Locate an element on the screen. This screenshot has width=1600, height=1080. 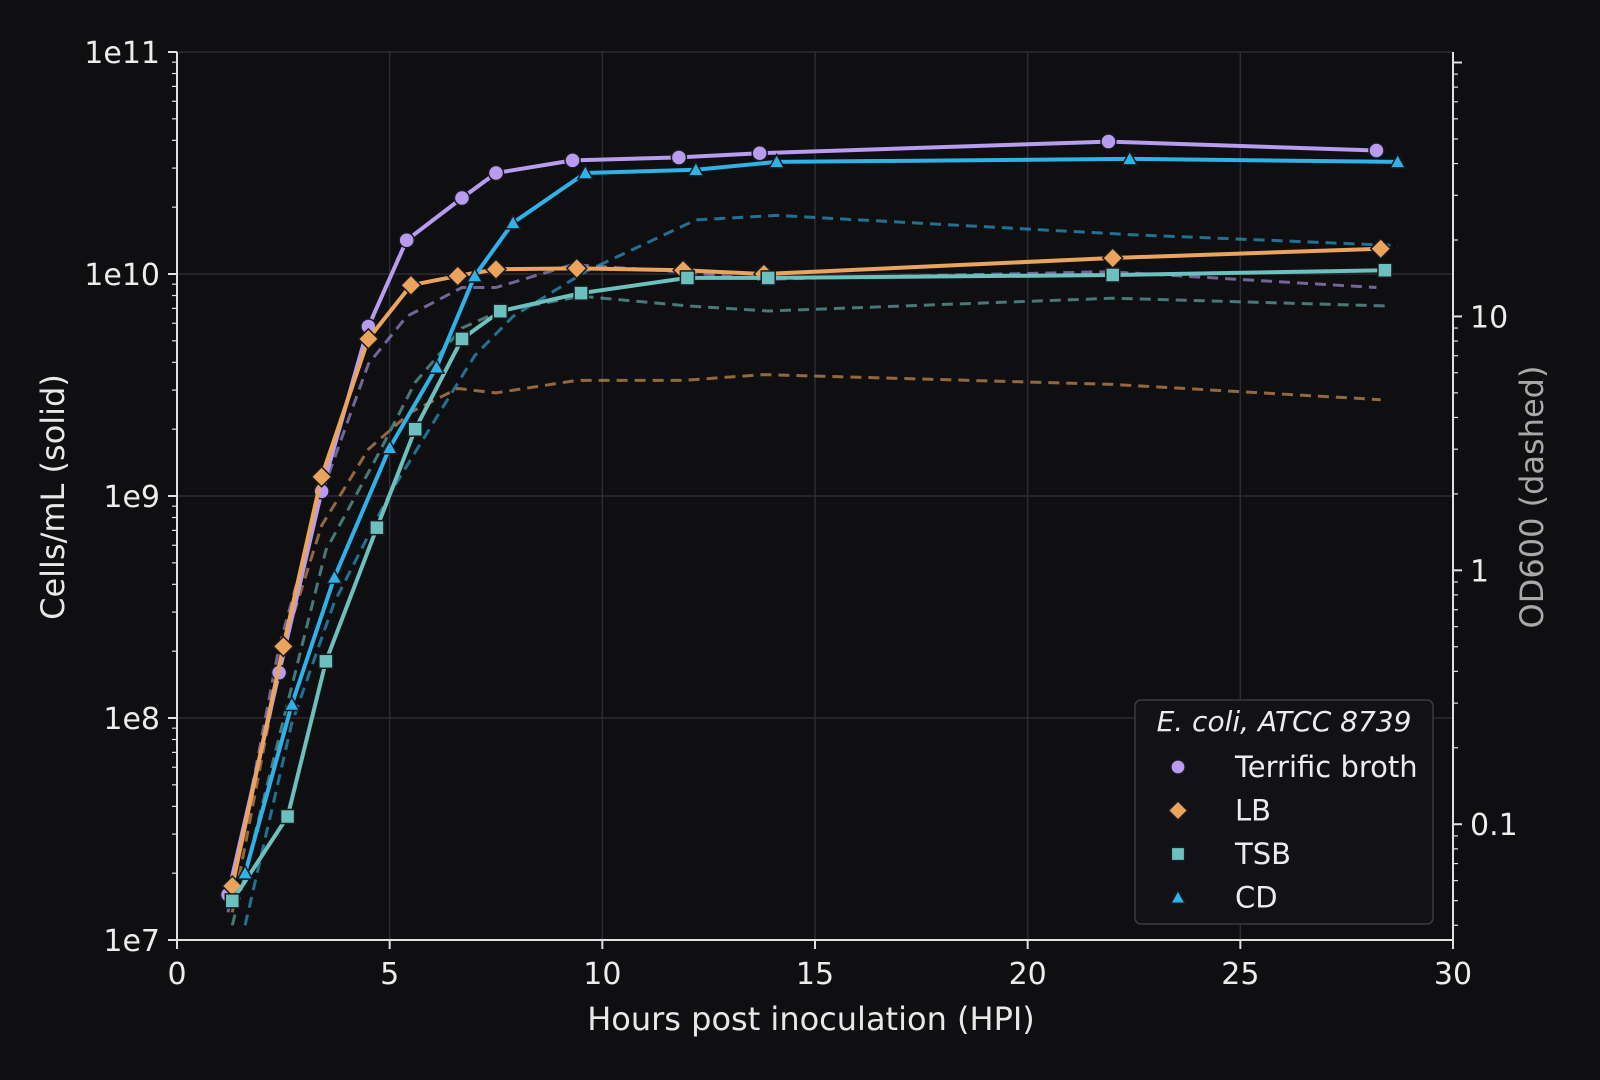
legend-marker-tsb is located at coordinates (1178, 854).